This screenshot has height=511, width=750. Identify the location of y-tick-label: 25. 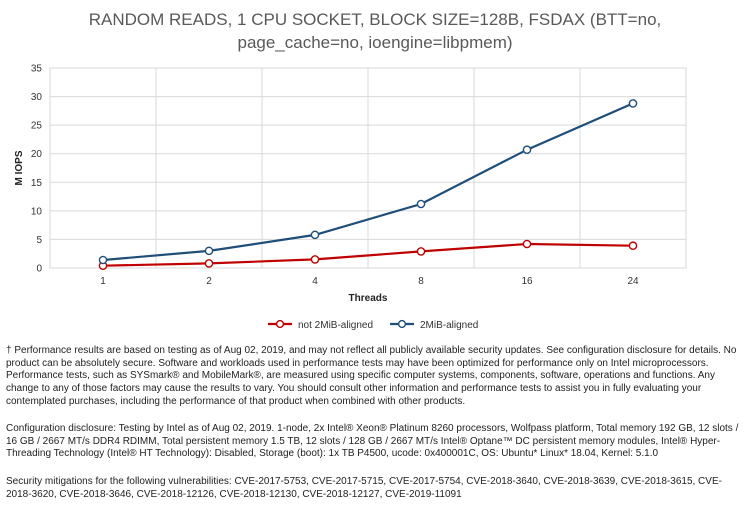
(37, 126).